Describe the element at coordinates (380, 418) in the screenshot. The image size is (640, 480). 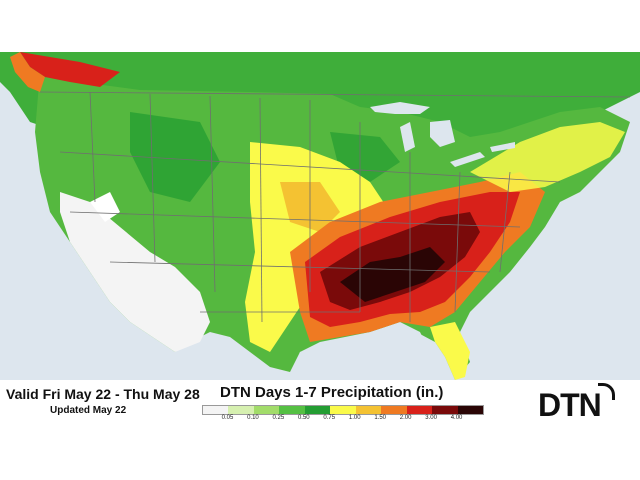
I see `legend-label: 1.50` at that location.